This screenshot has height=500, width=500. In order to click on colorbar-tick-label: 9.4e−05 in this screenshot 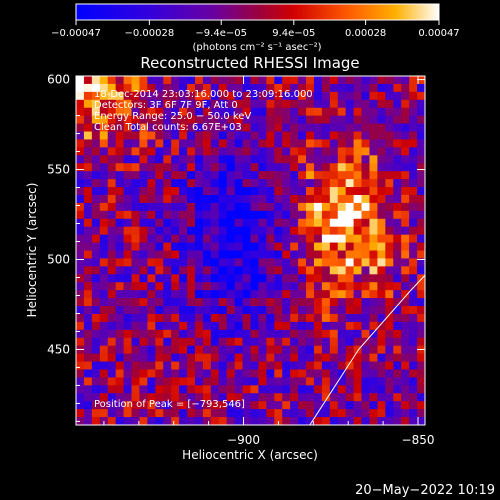, I will do `click(293, 33)`.